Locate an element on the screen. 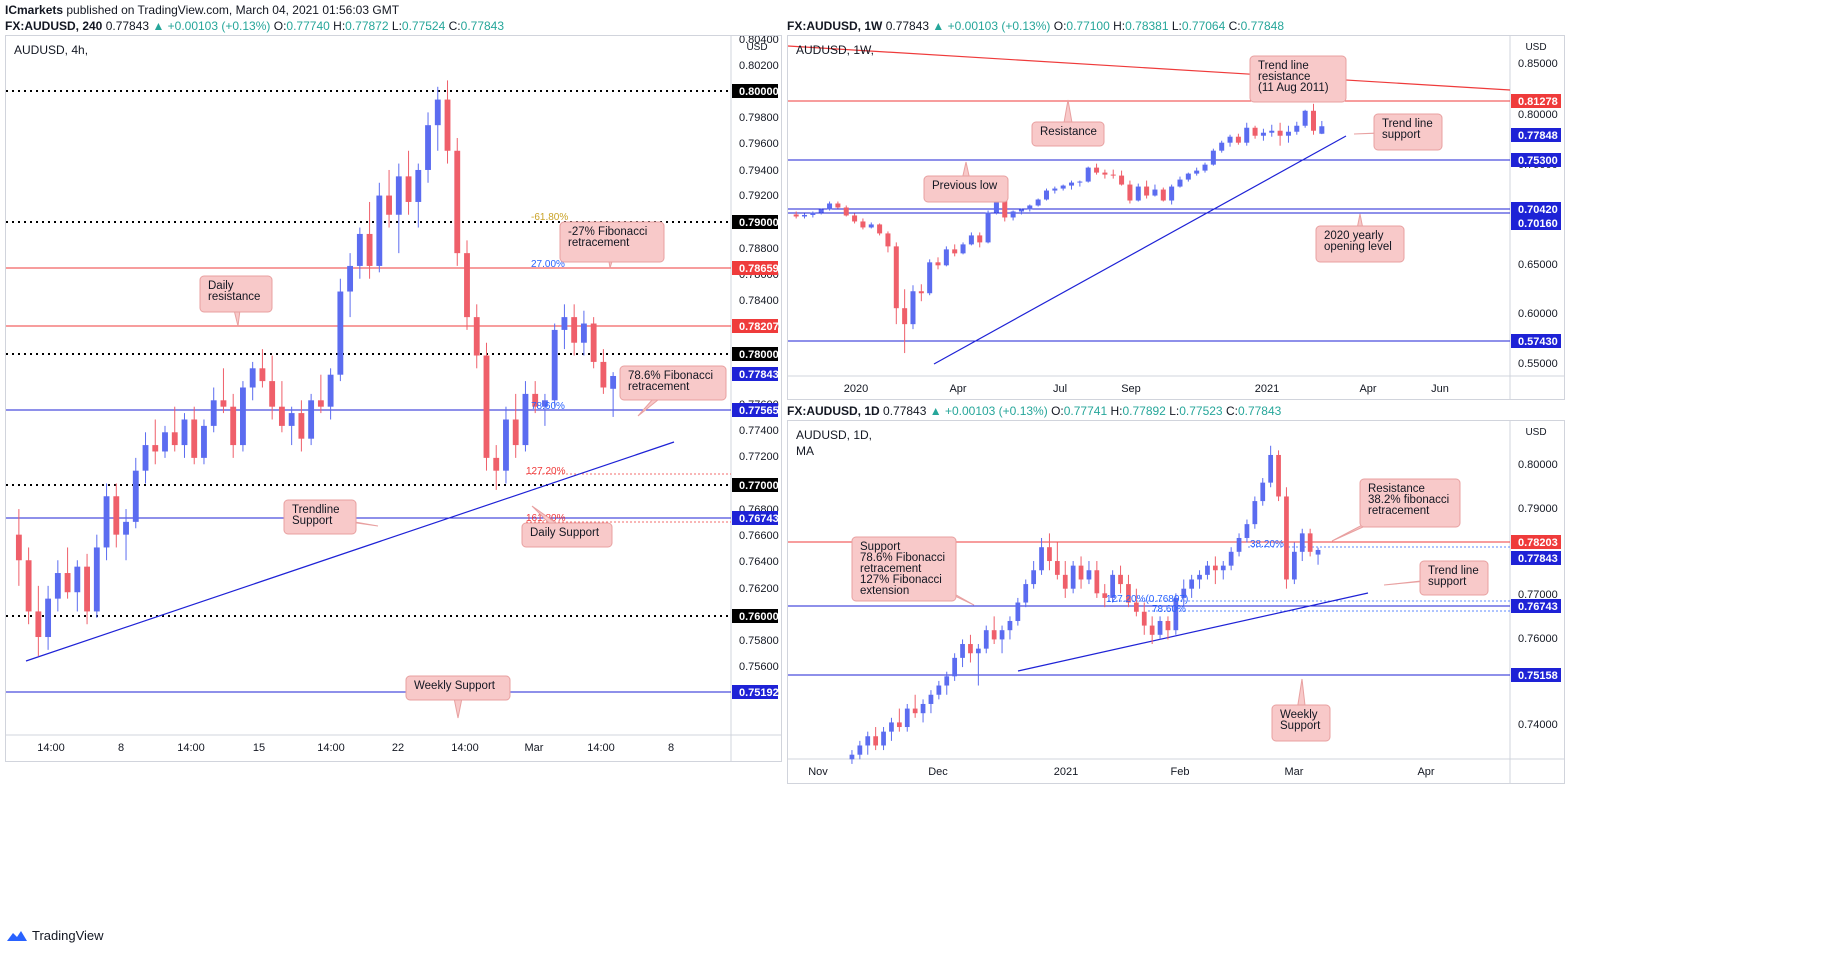 The width and height of the screenshot is (1833, 953). price-tag-label: 0.78000 is located at coordinates (759, 355).